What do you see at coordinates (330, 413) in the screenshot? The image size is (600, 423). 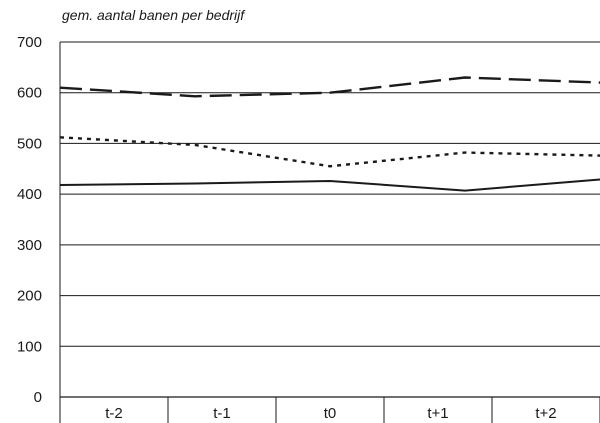 I see `x-tick-label: t0` at bounding box center [330, 413].